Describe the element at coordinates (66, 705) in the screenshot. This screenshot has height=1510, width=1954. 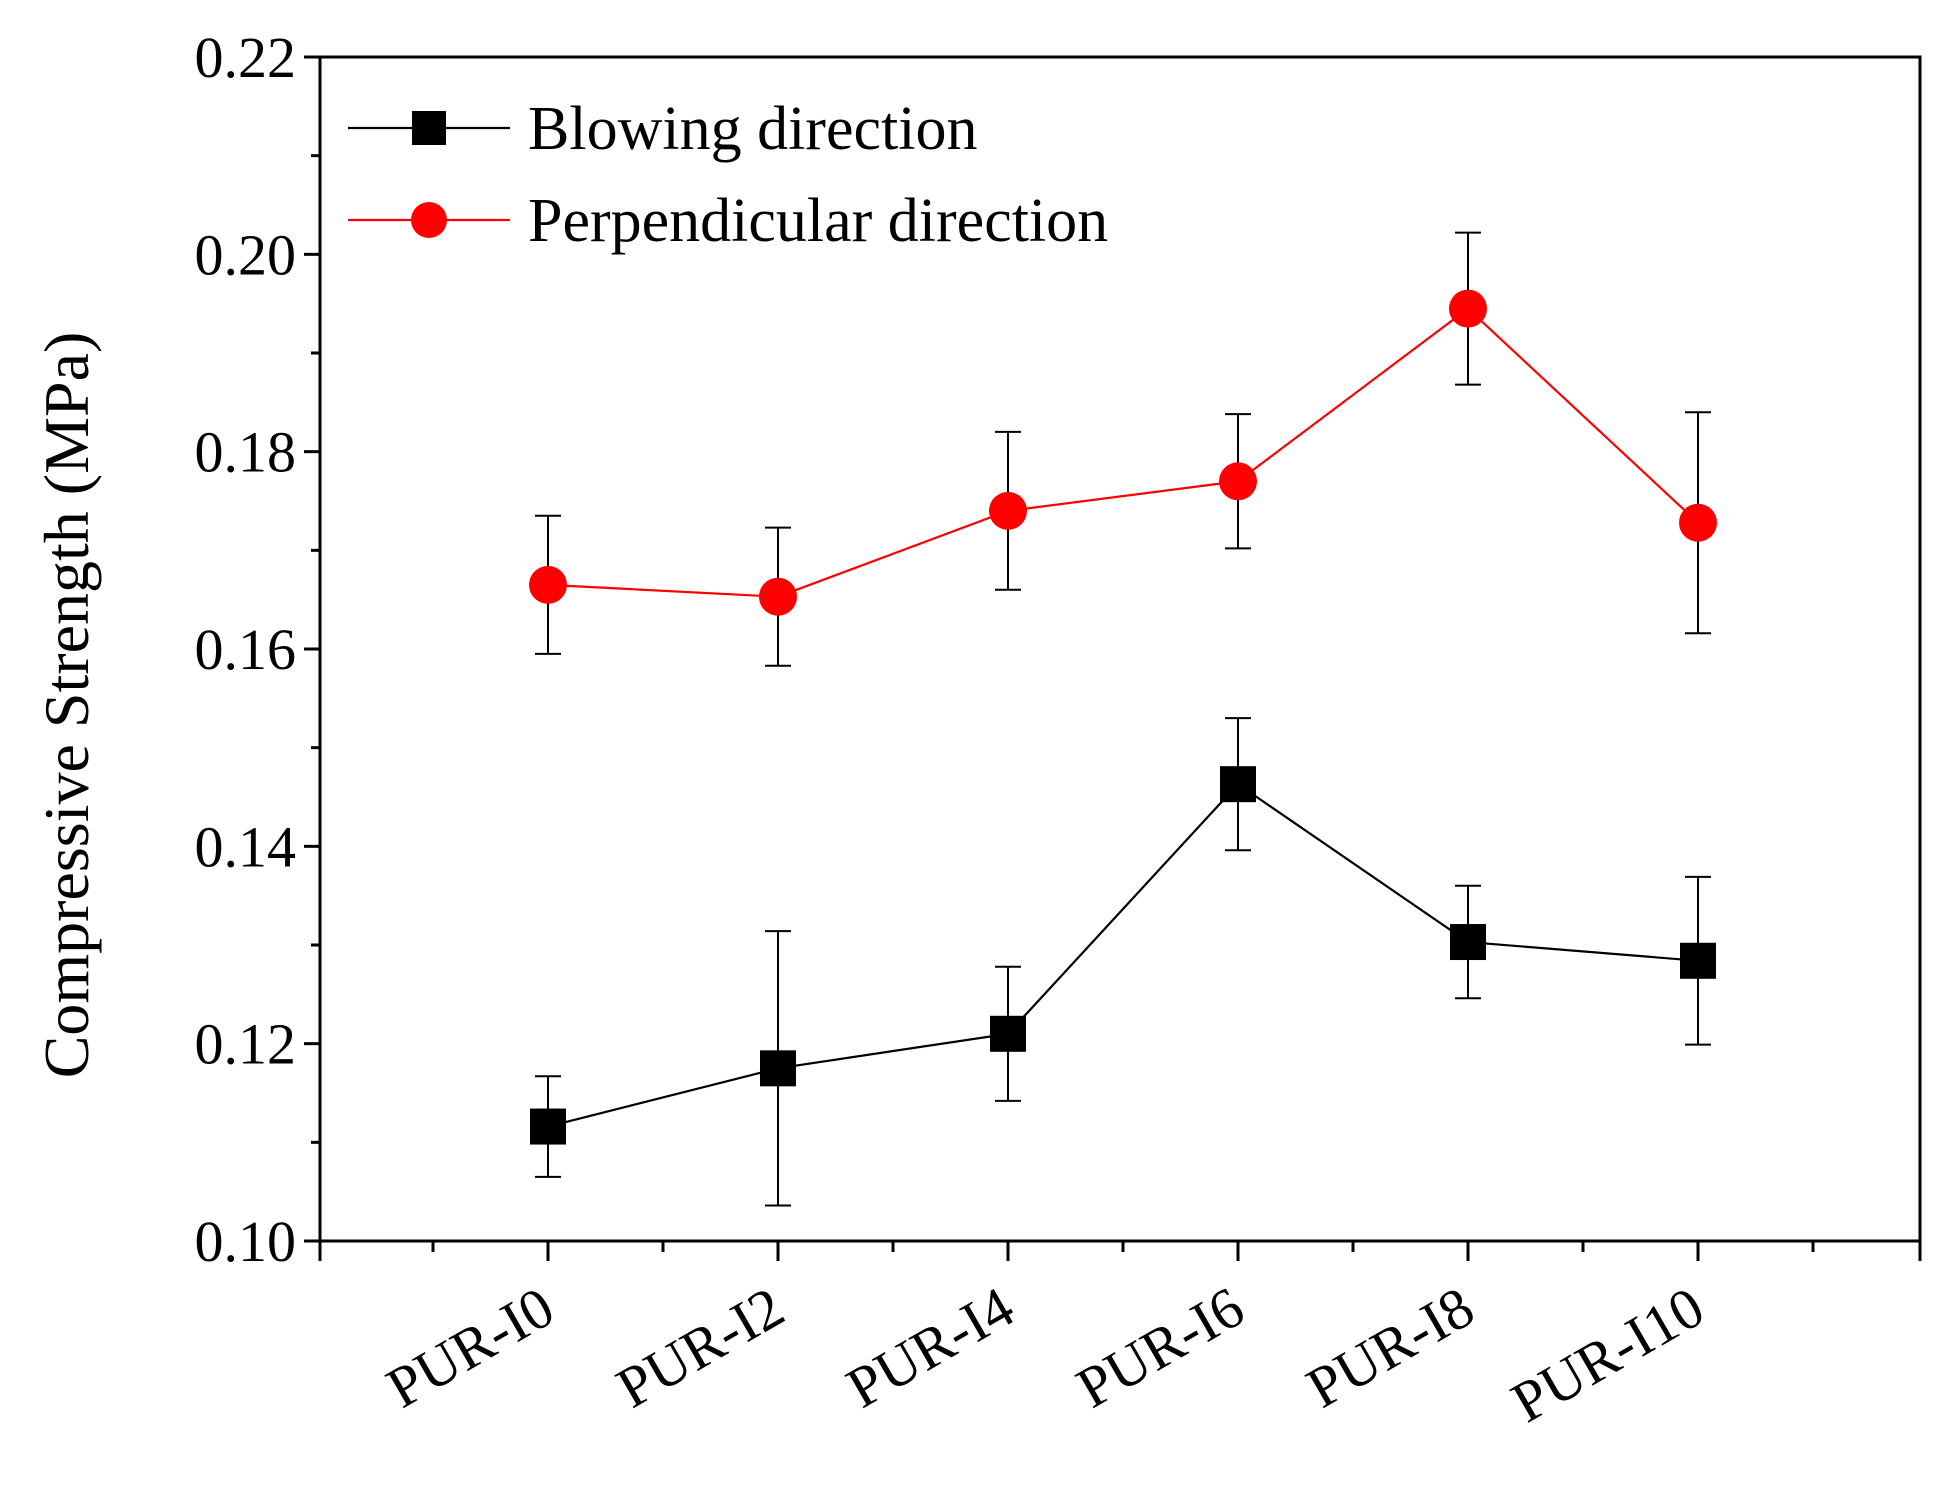
I see `y-axis-title: Compressive Strength (MPa)` at that location.